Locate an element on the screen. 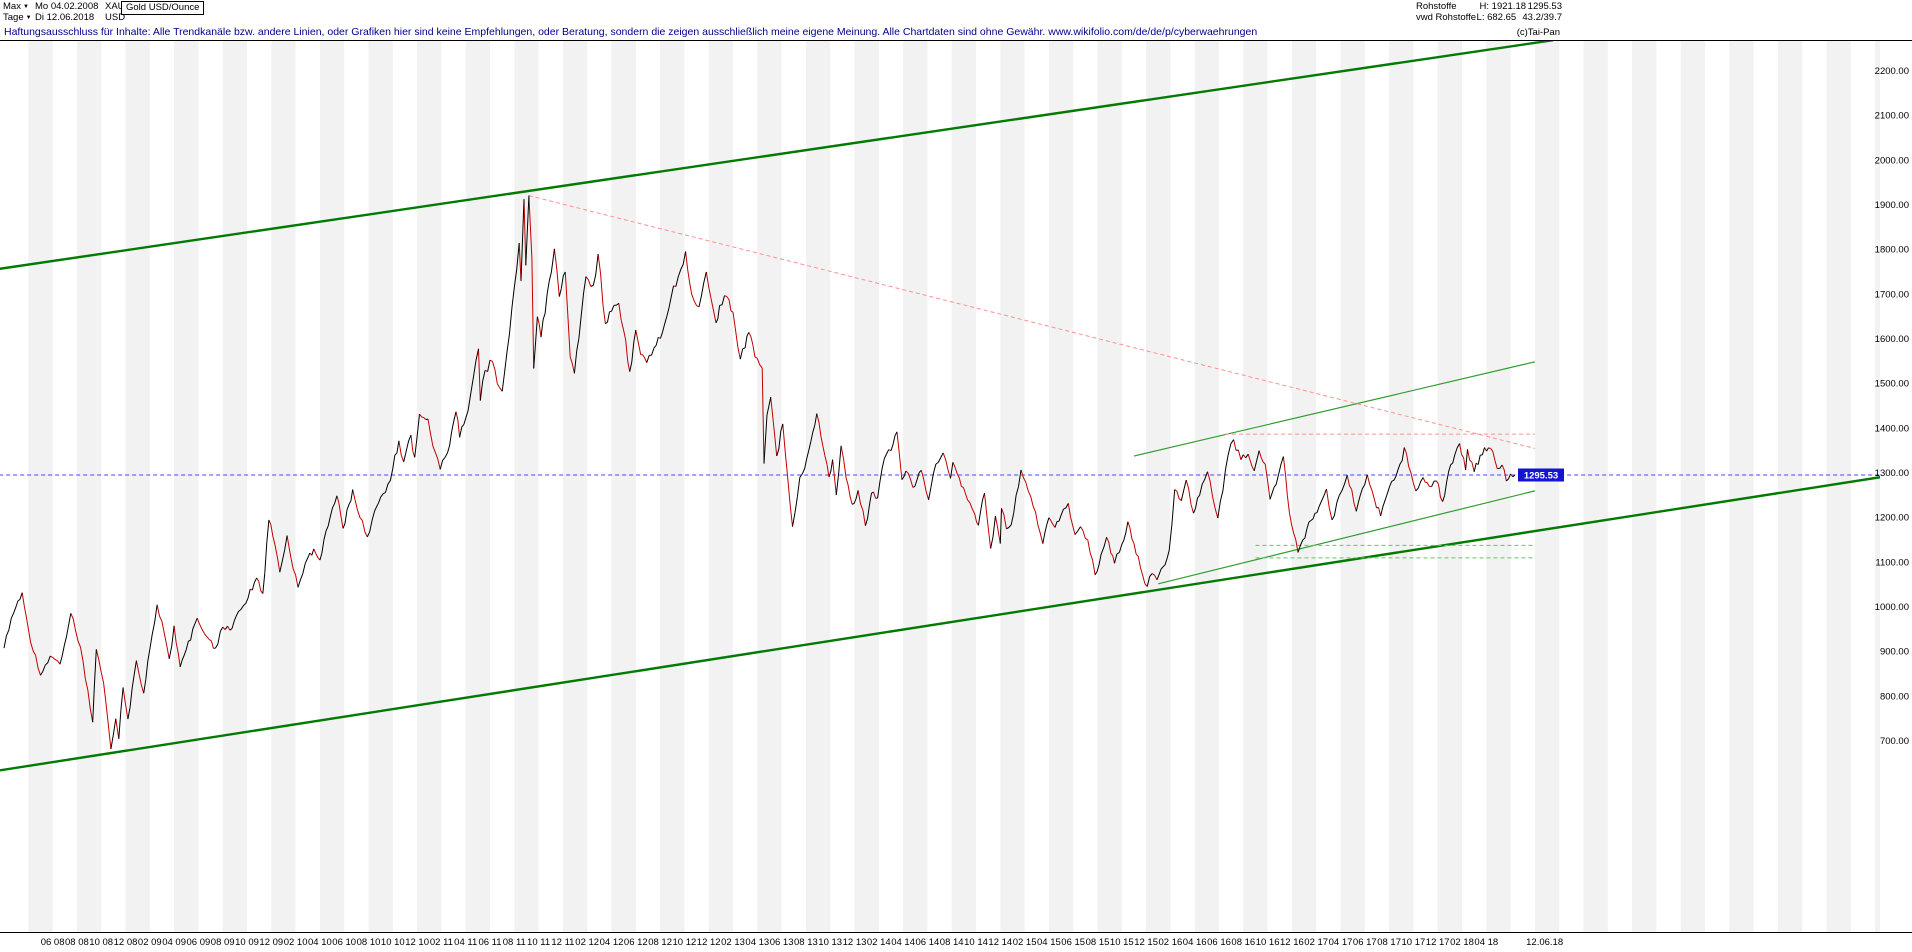 This screenshot has width=1912, height=952. x-axis-tick-label: 06 16 is located at coordinates (1219, 942).